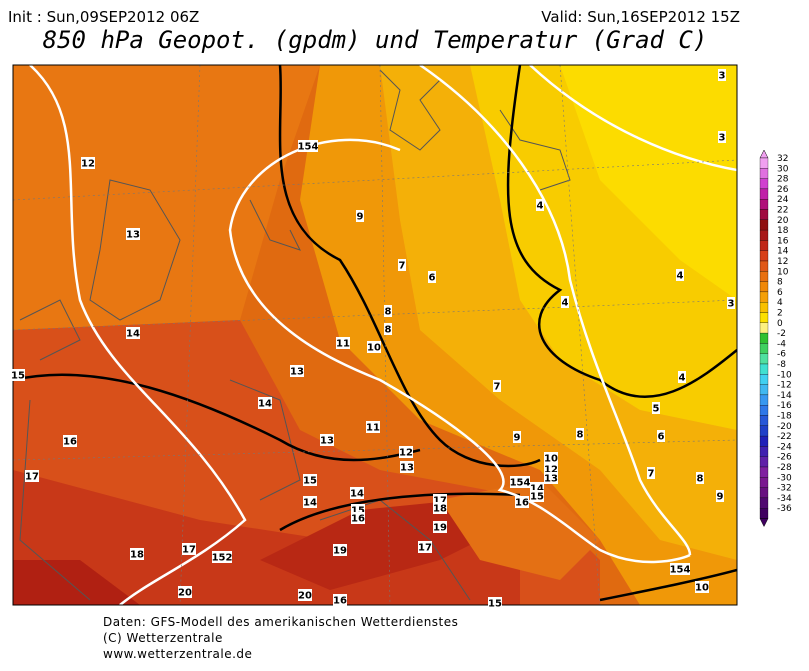 The width and height of the screenshot is (809, 671). What do you see at coordinates (782, 262) in the screenshot?
I see `scale-label: 12` at bounding box center [782, 262].